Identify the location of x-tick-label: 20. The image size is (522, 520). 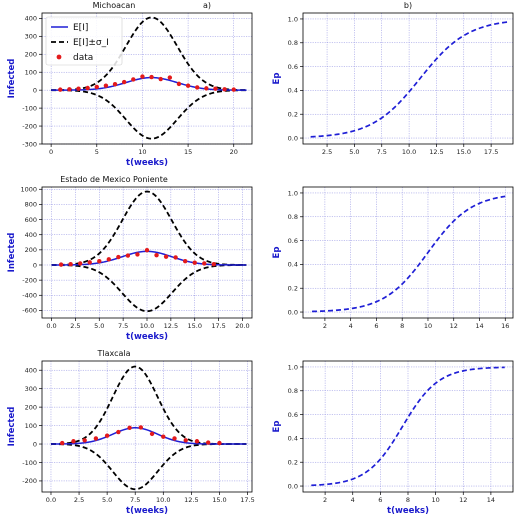
(234, 152).